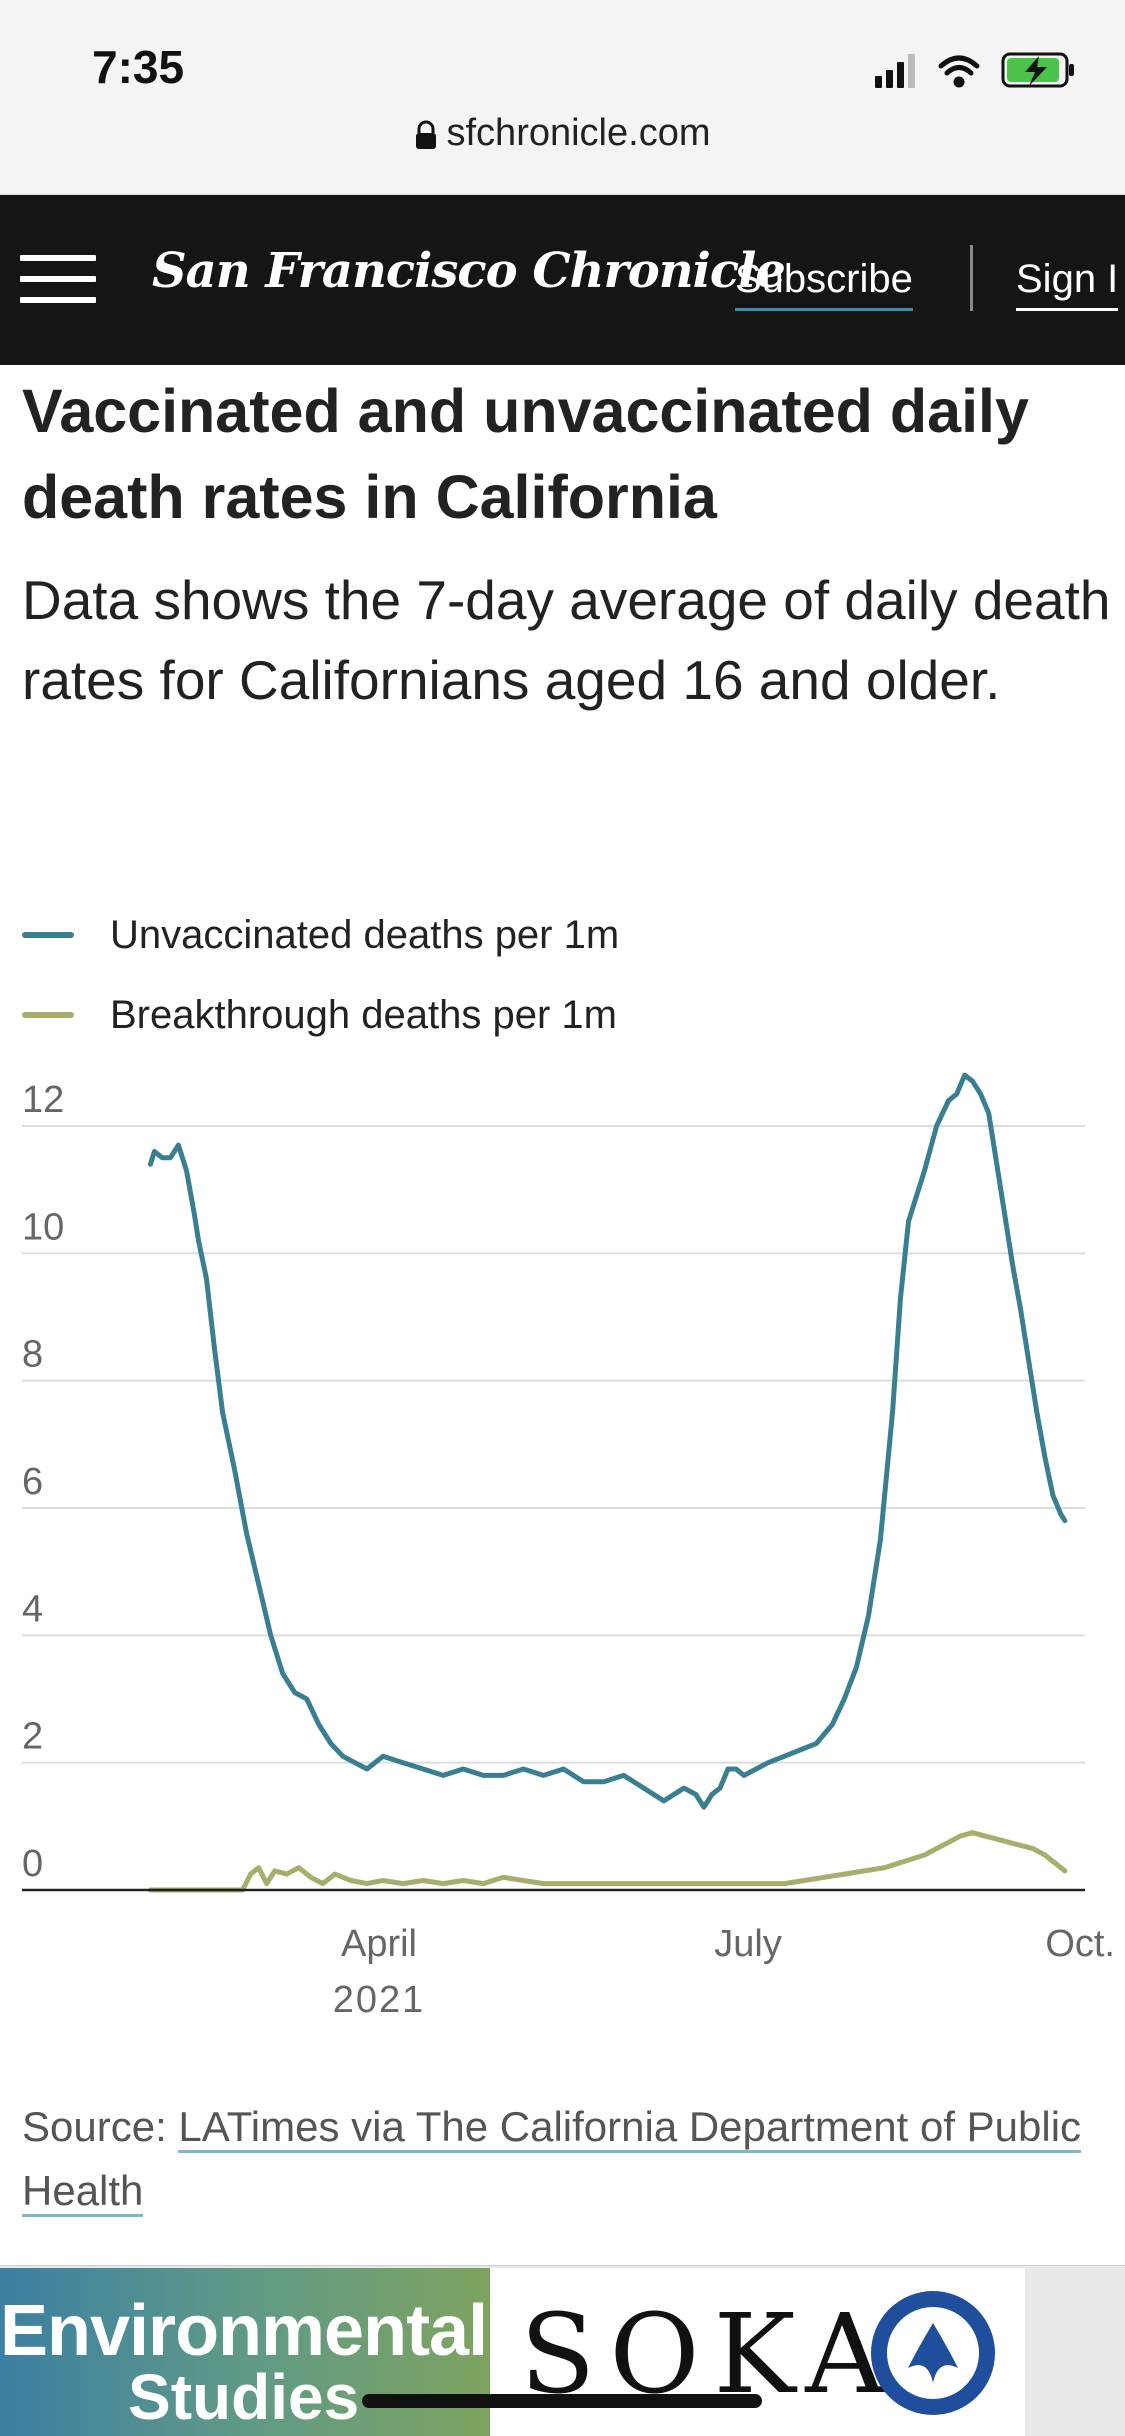 The width and height of the screenshot is (1125, 2436). What do you see at coordinates (43, 1227) in the screenshot?
I see `y-tick-label: 10` at bounding box center [43, 1227].